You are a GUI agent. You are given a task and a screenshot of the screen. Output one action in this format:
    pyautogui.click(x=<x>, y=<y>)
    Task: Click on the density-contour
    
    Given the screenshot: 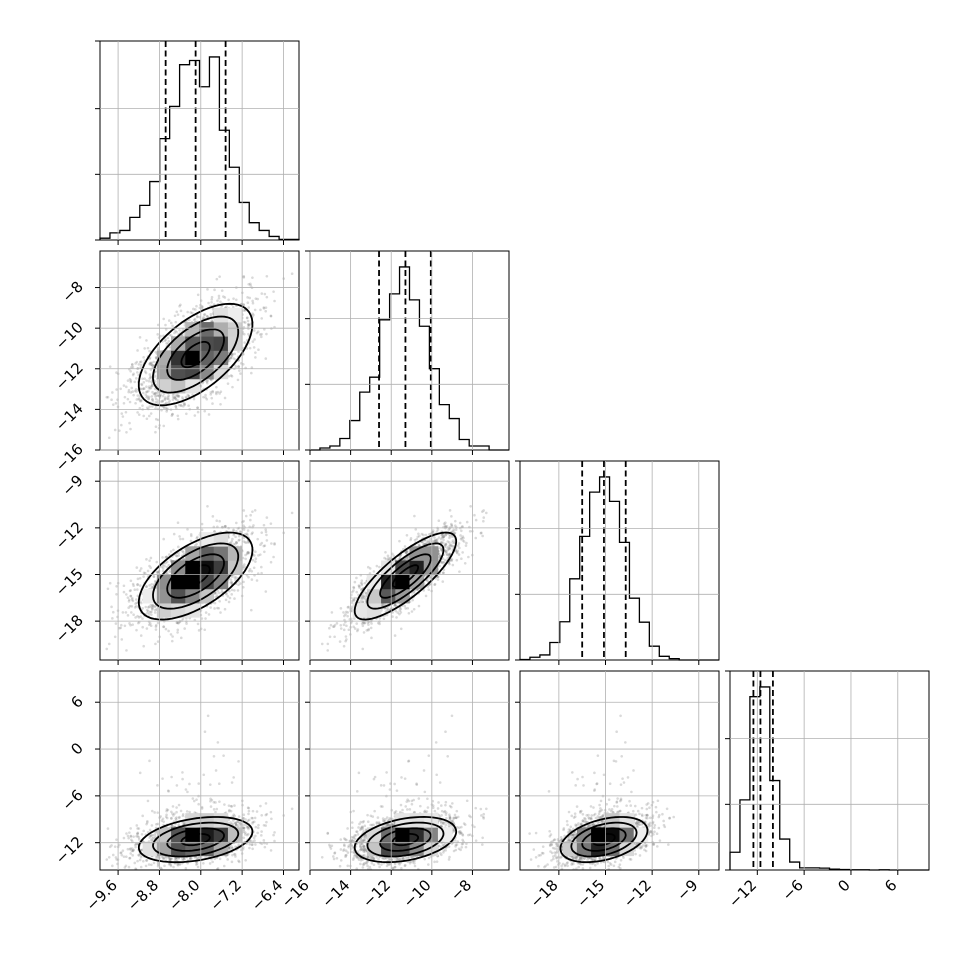 What is the action you would take?
    pyautogui.click(x=195, y=576)
    